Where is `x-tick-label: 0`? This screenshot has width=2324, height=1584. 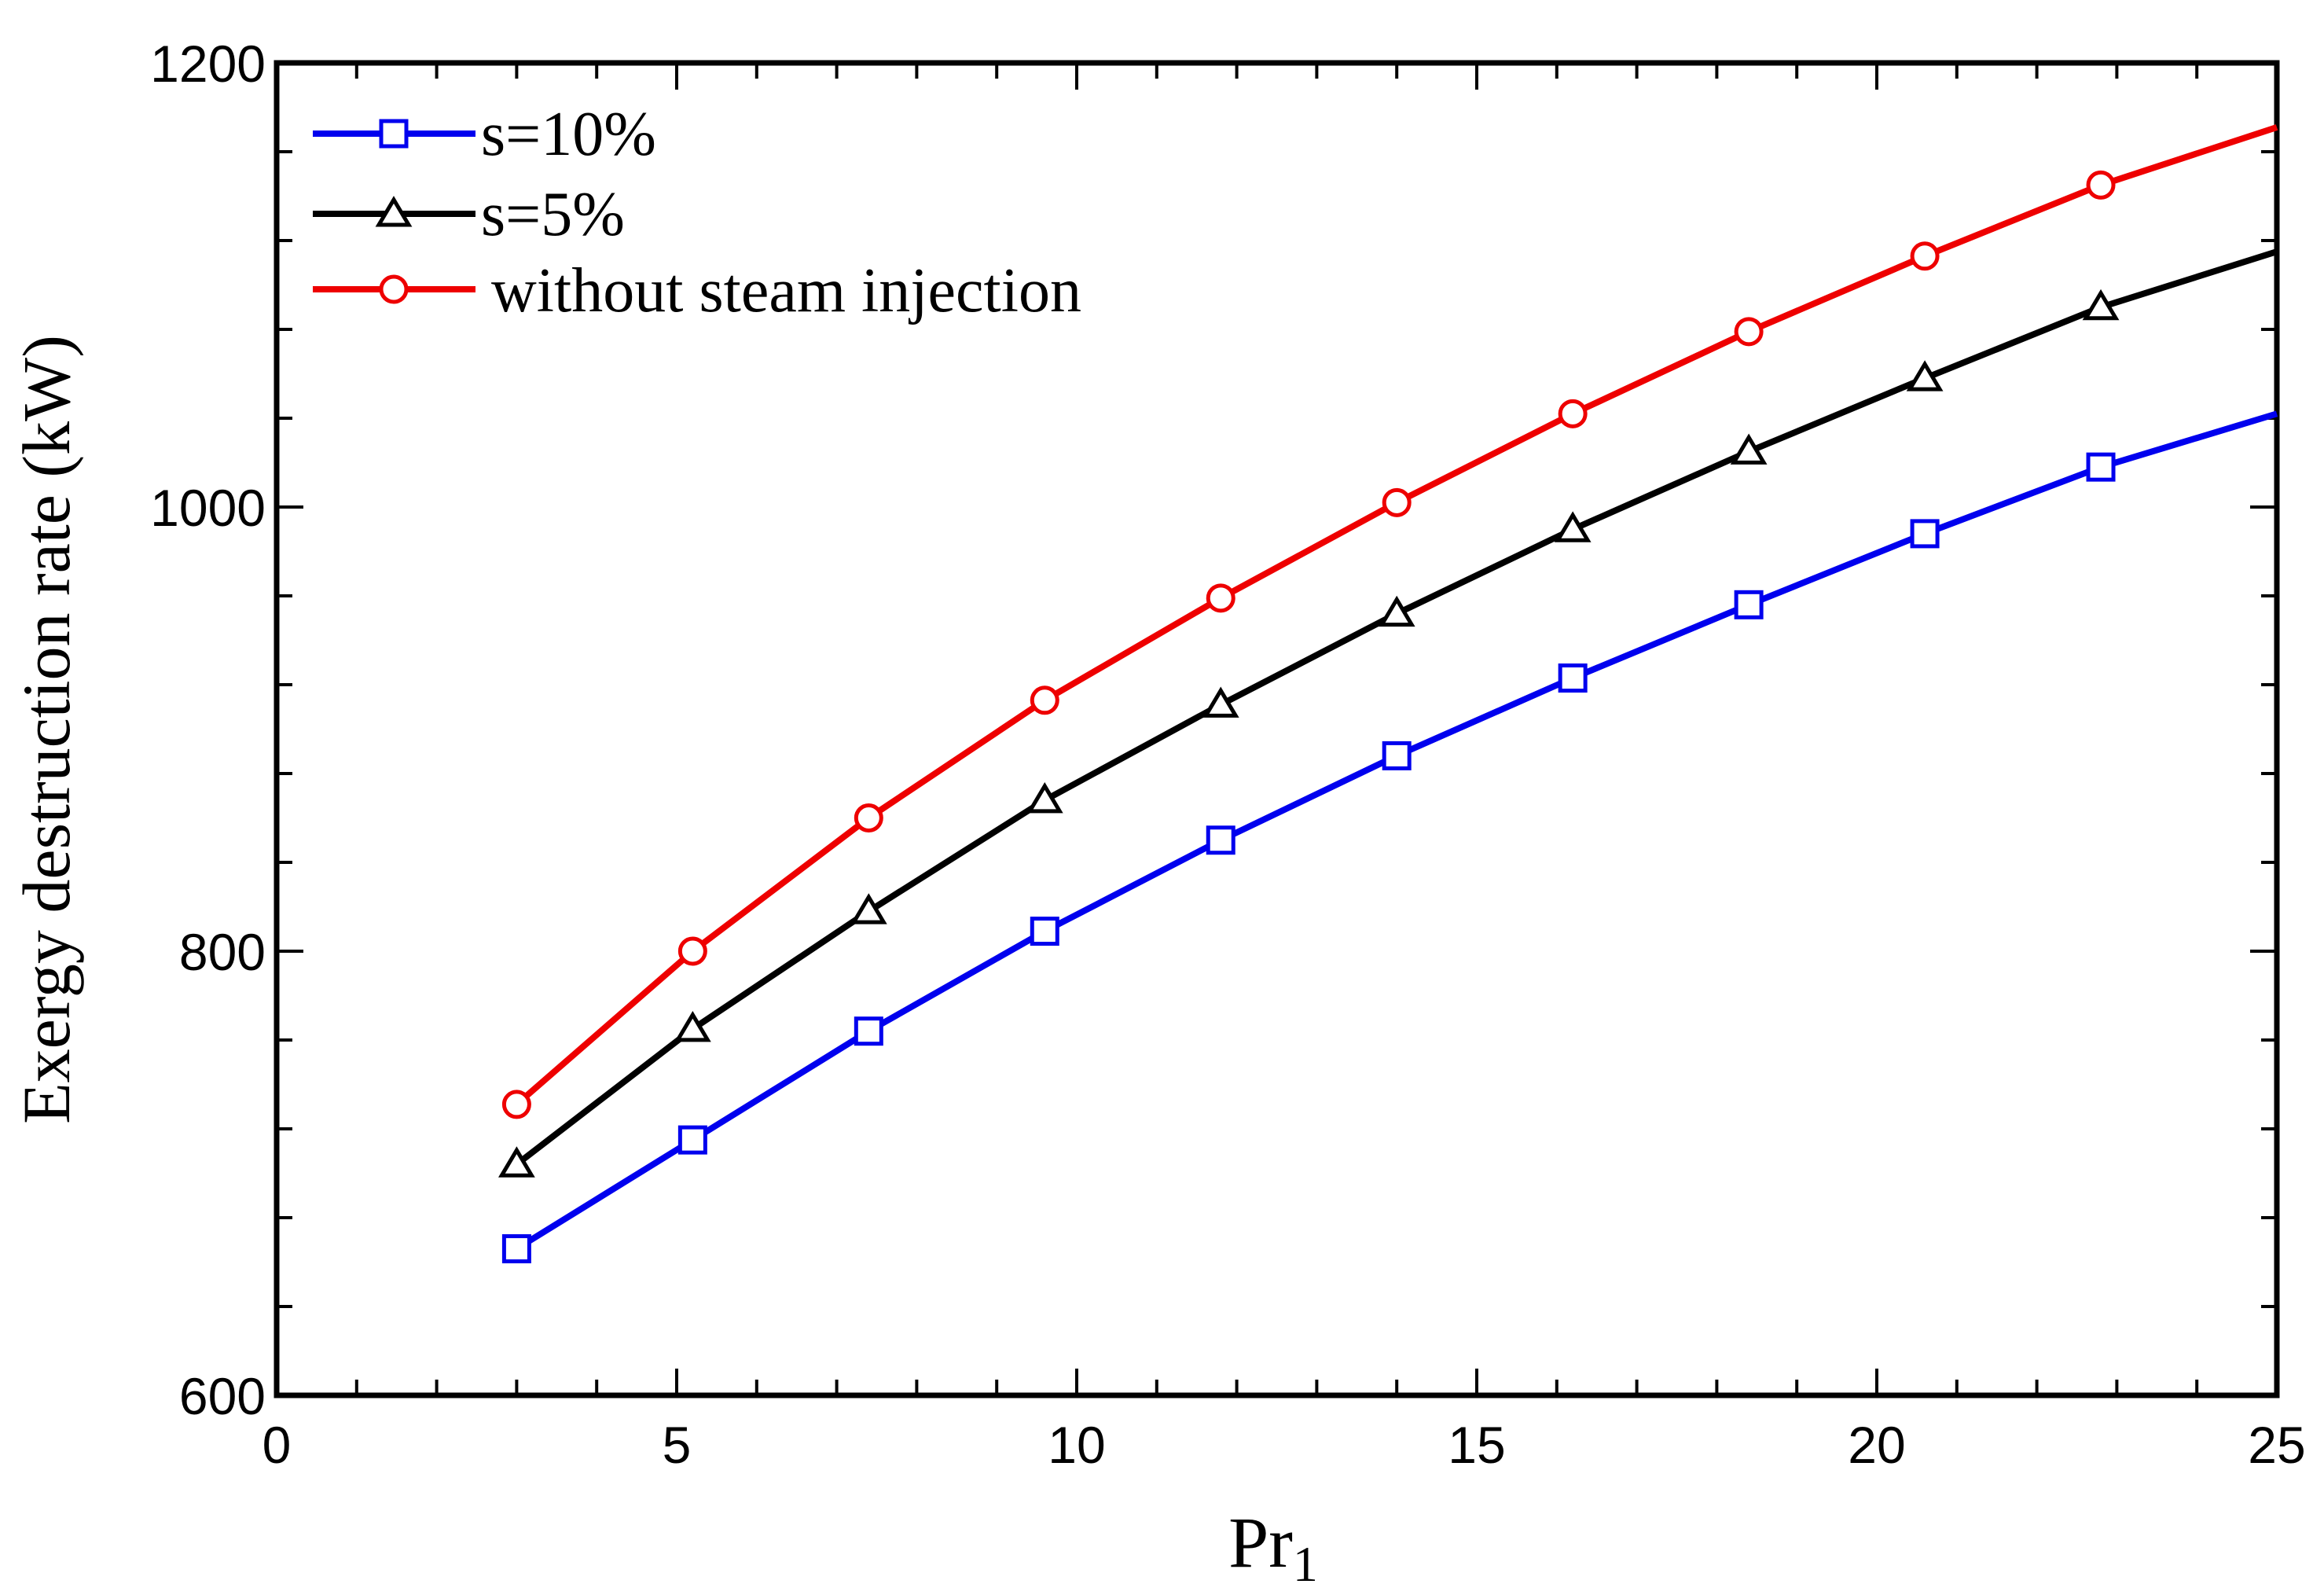 x-tick-label: 0 is located at coordinates (277, 1445).